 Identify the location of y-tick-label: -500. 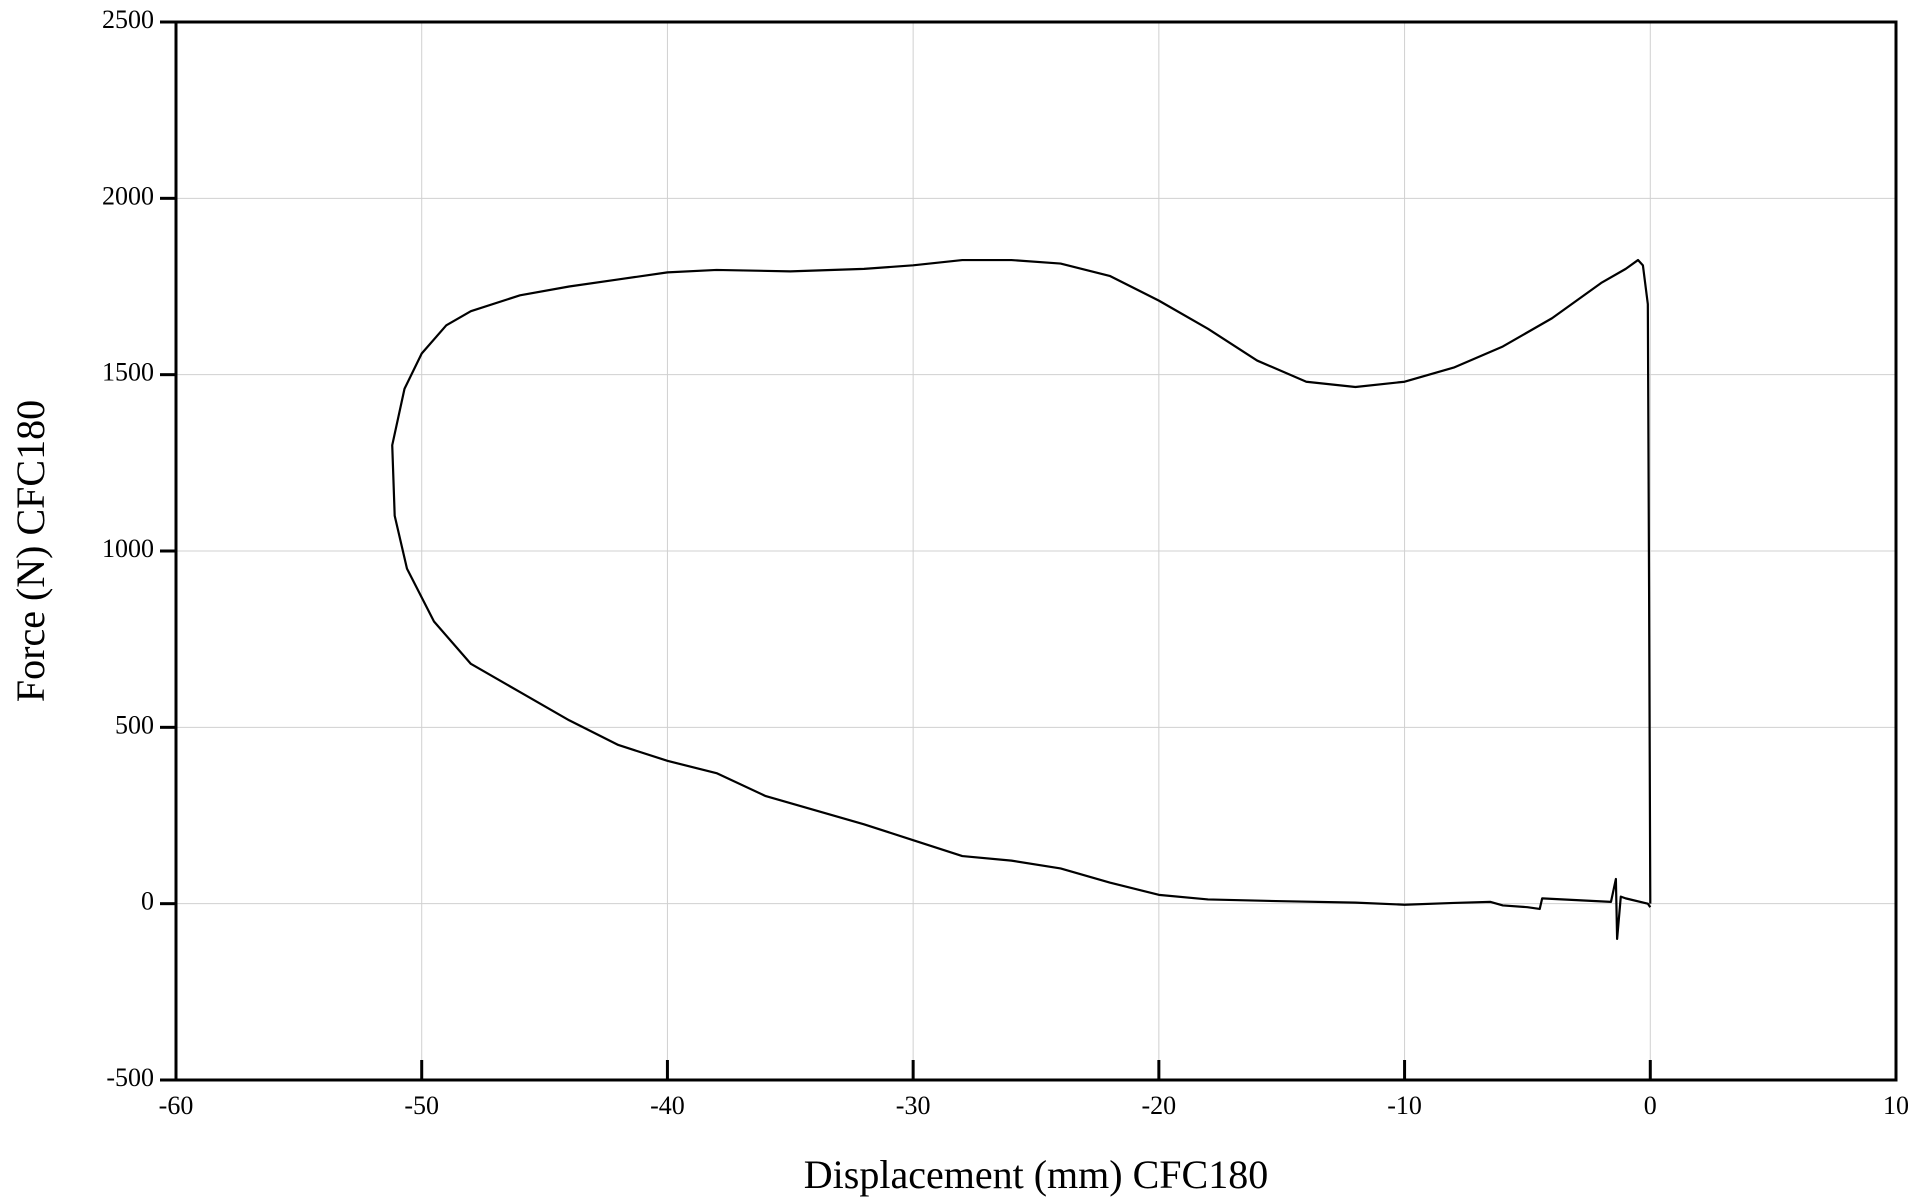
(130, 1077).